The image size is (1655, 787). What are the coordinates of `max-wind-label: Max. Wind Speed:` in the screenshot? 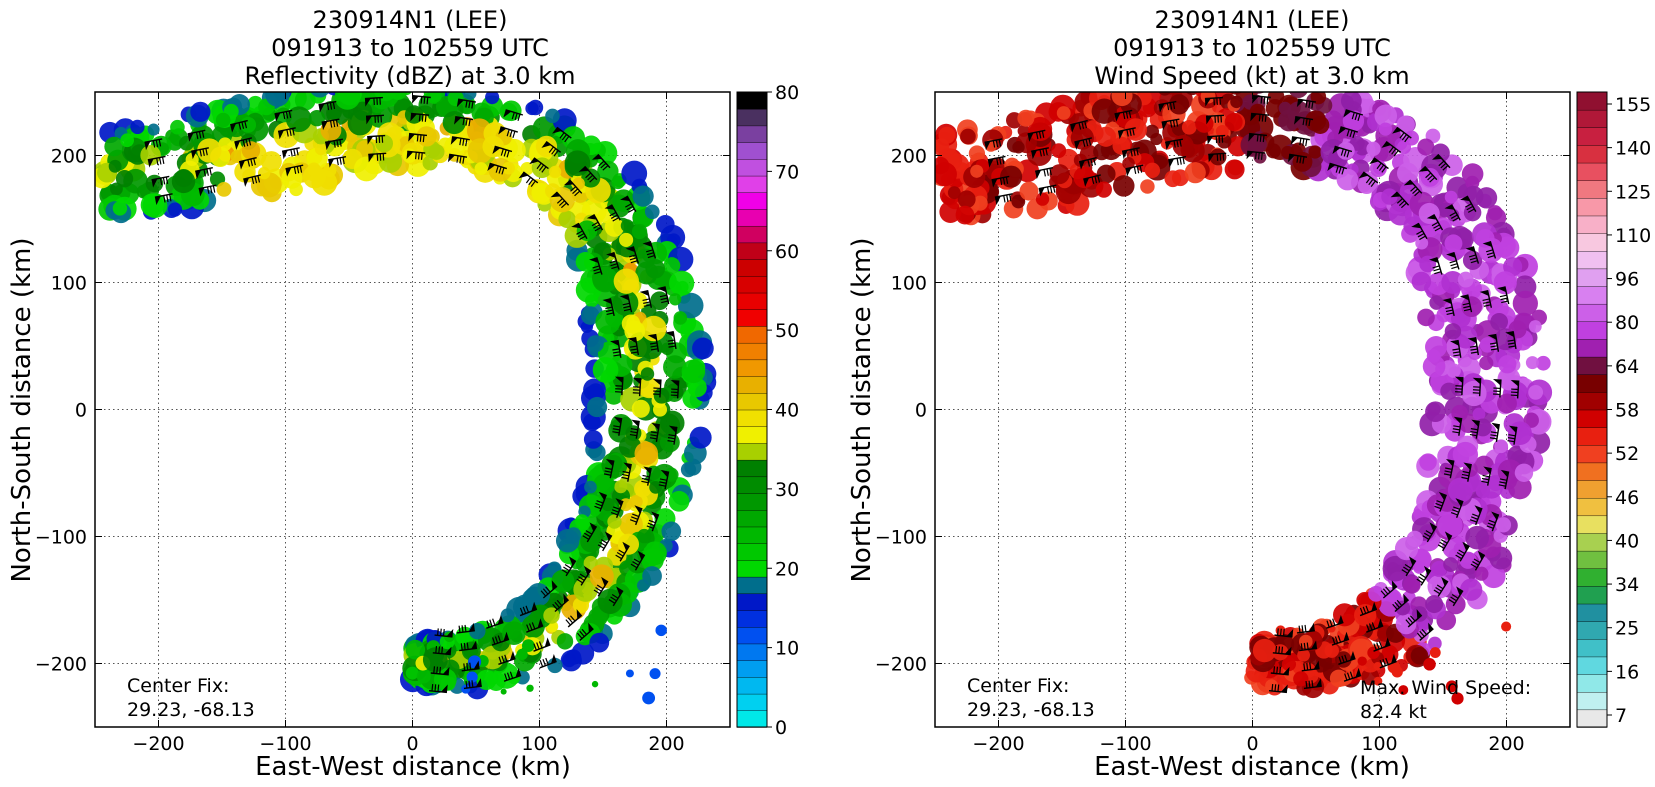 It's located at (1445, 688).